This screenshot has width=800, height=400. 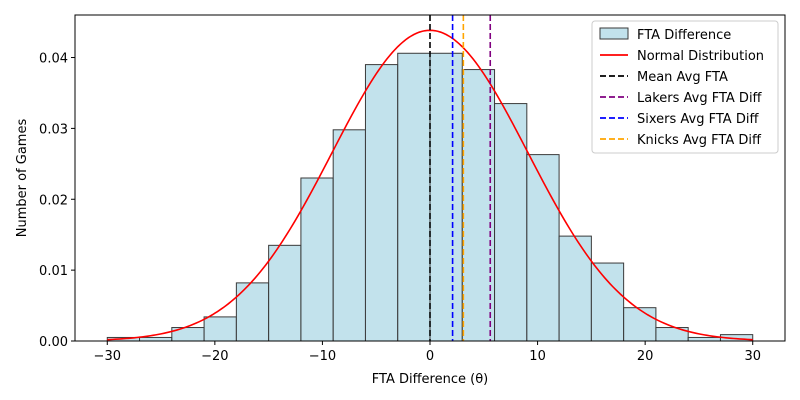 I want to click on legend-item-sixers-avg-fta-diff: Sixers Avg FTA Diff, so click(x=679, y=119).